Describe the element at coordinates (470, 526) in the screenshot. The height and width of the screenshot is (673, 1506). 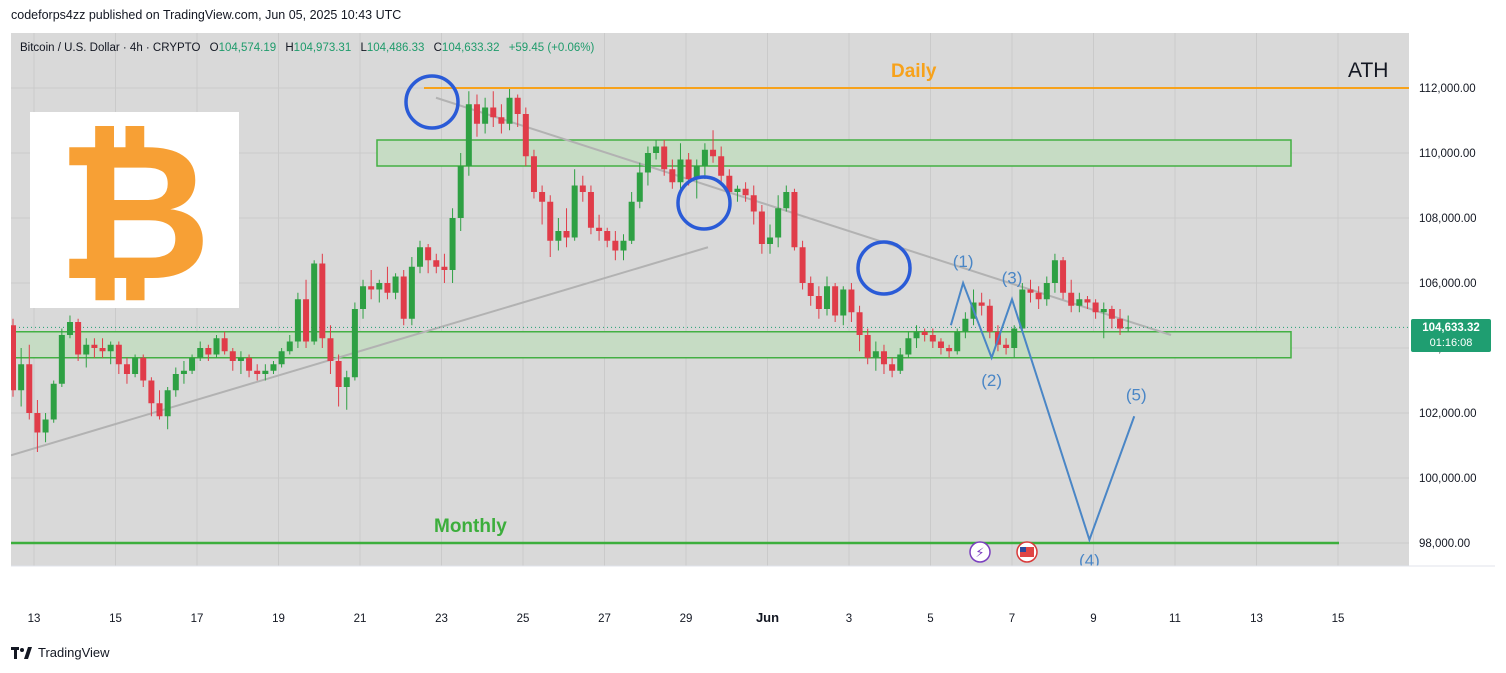
I see `monthly-label: Monthly` at that location.